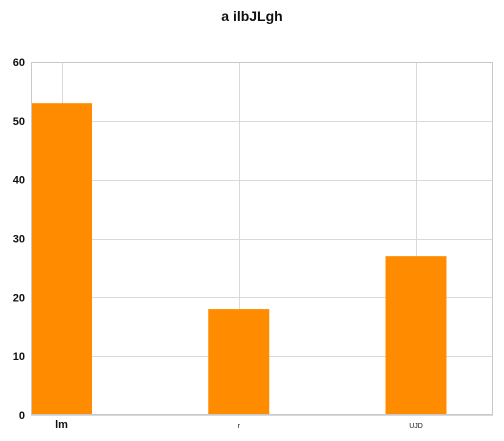 The width and height of the screenshot is (504, 441). I want to click on y-tick-label: 0, so click(22, 416).